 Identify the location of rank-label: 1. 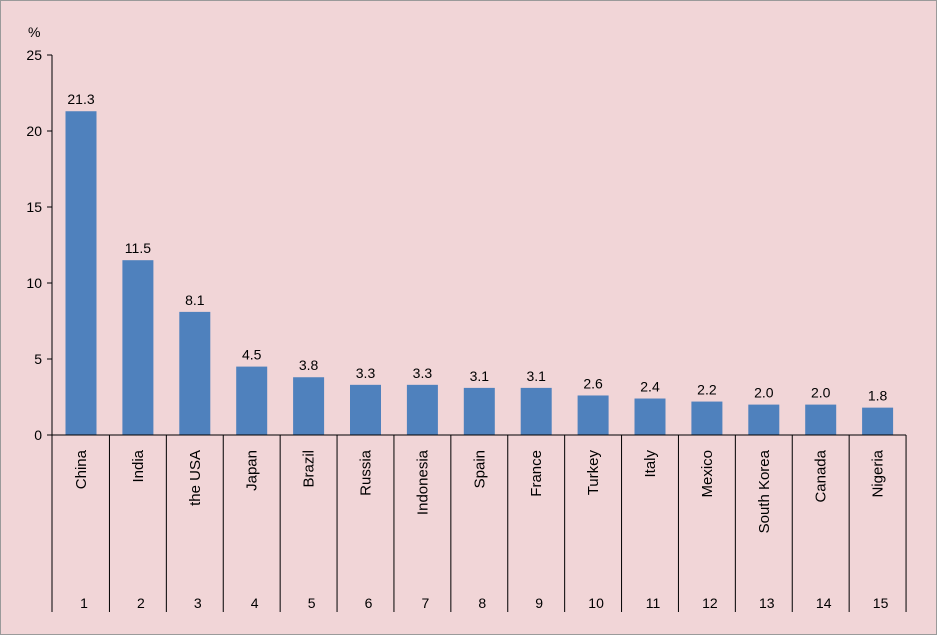
(84, 603).